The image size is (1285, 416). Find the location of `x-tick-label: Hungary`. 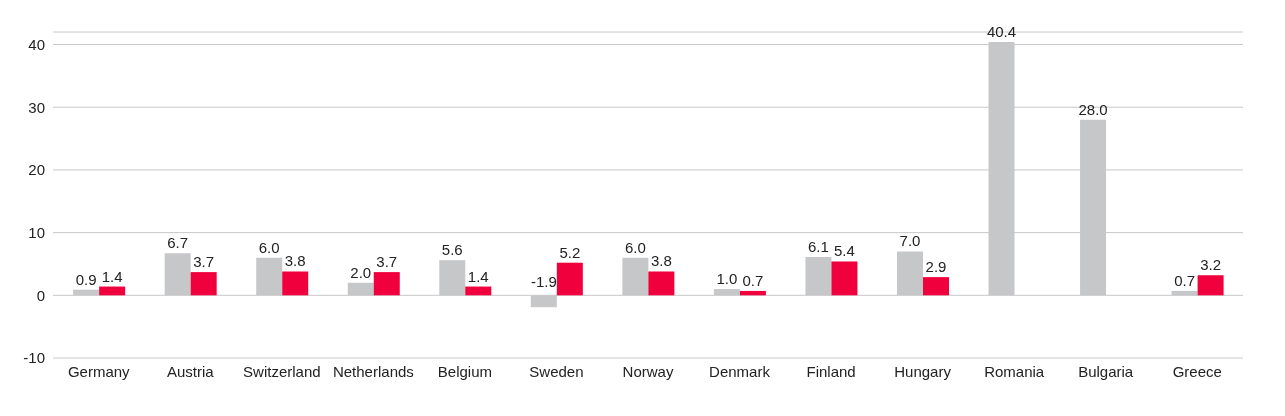

x-tick-label: Hungary is located at coordinates (923, 371).